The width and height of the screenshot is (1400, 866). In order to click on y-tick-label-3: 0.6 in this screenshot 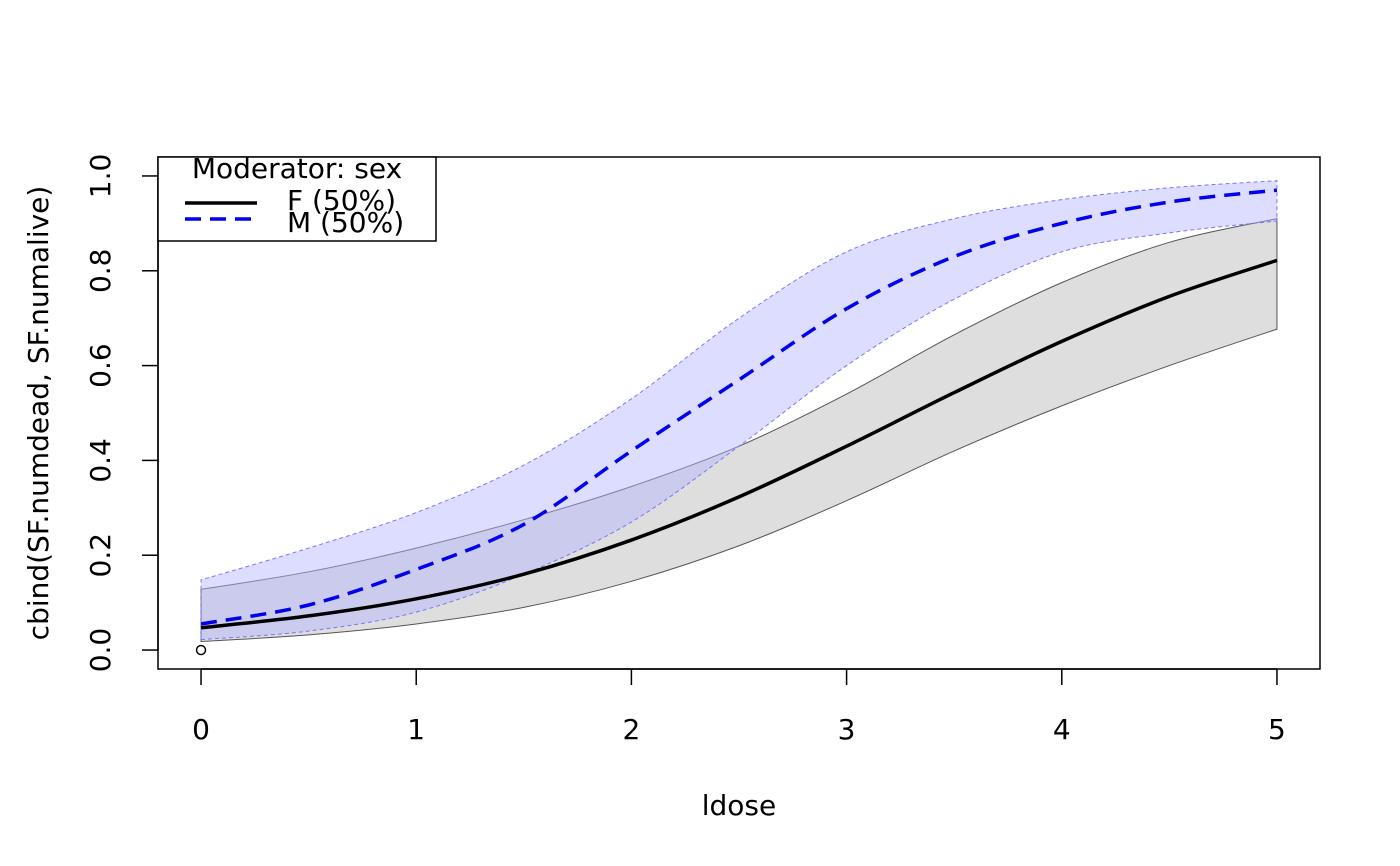, I will do `click(100, 365)`.